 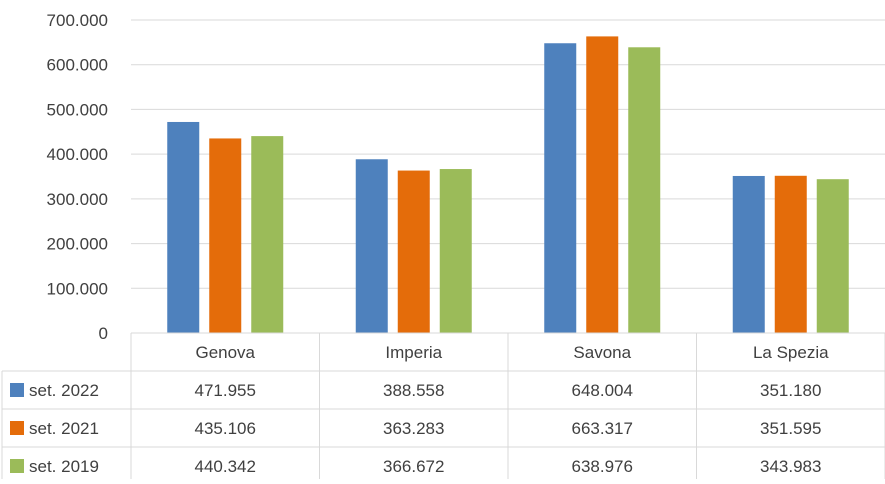 I want to click on legend-label: set. 2019, so click(x=64, y=466).